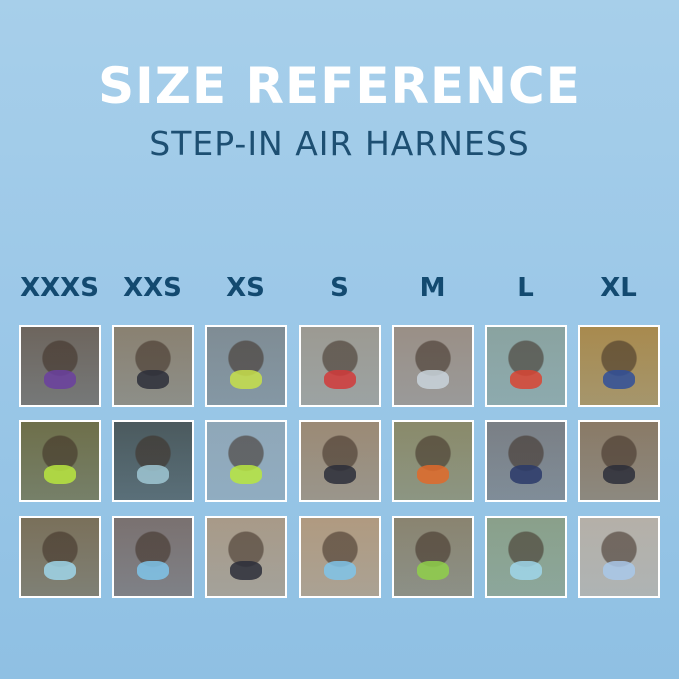  I want to click on size-label-s: S, so click(339, 288).